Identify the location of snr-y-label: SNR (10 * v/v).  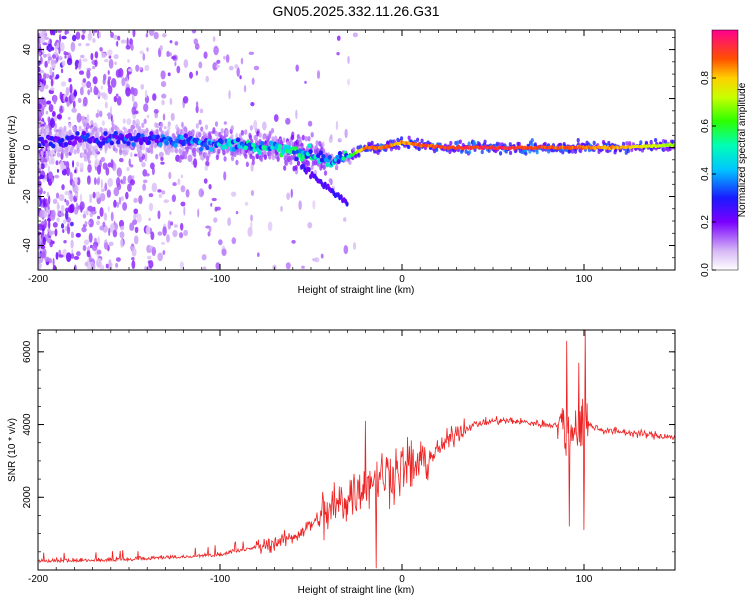
(12, 450).